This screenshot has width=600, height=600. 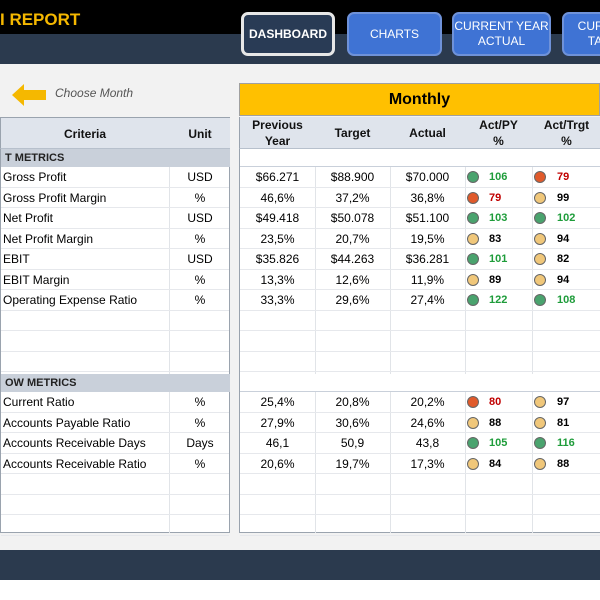 I want to click on table-row: Gross Profit Margin%, so click(x=115, y=198).